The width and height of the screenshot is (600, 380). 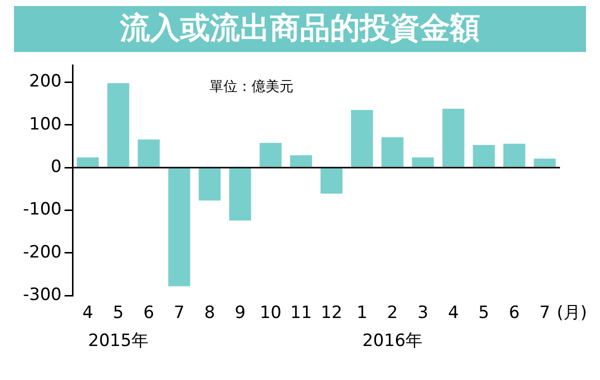 What do you see at coordinates (56, 167) in the screenshot?
I see `y-tick-label: 0` at bounding box center [56, 167].